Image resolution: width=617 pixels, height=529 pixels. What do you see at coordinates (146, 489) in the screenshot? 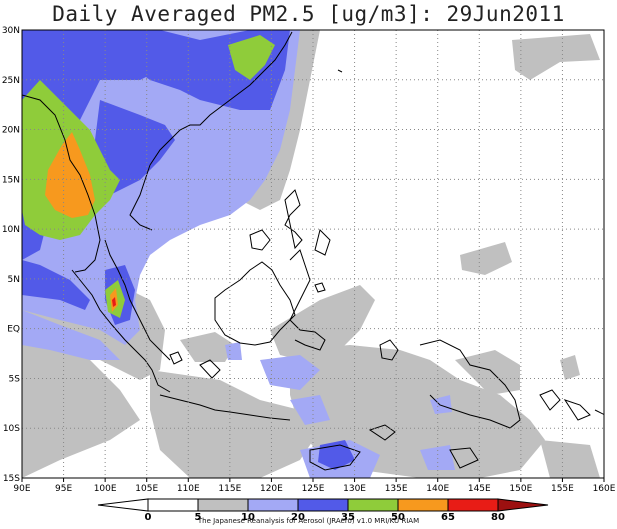
I see `x-tick-label: 105E` at bounding box center [146, 489].